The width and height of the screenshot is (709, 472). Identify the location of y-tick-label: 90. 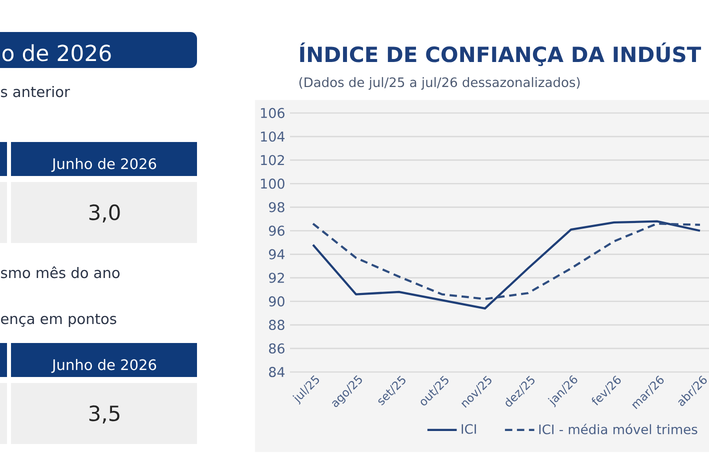
(276, 301).